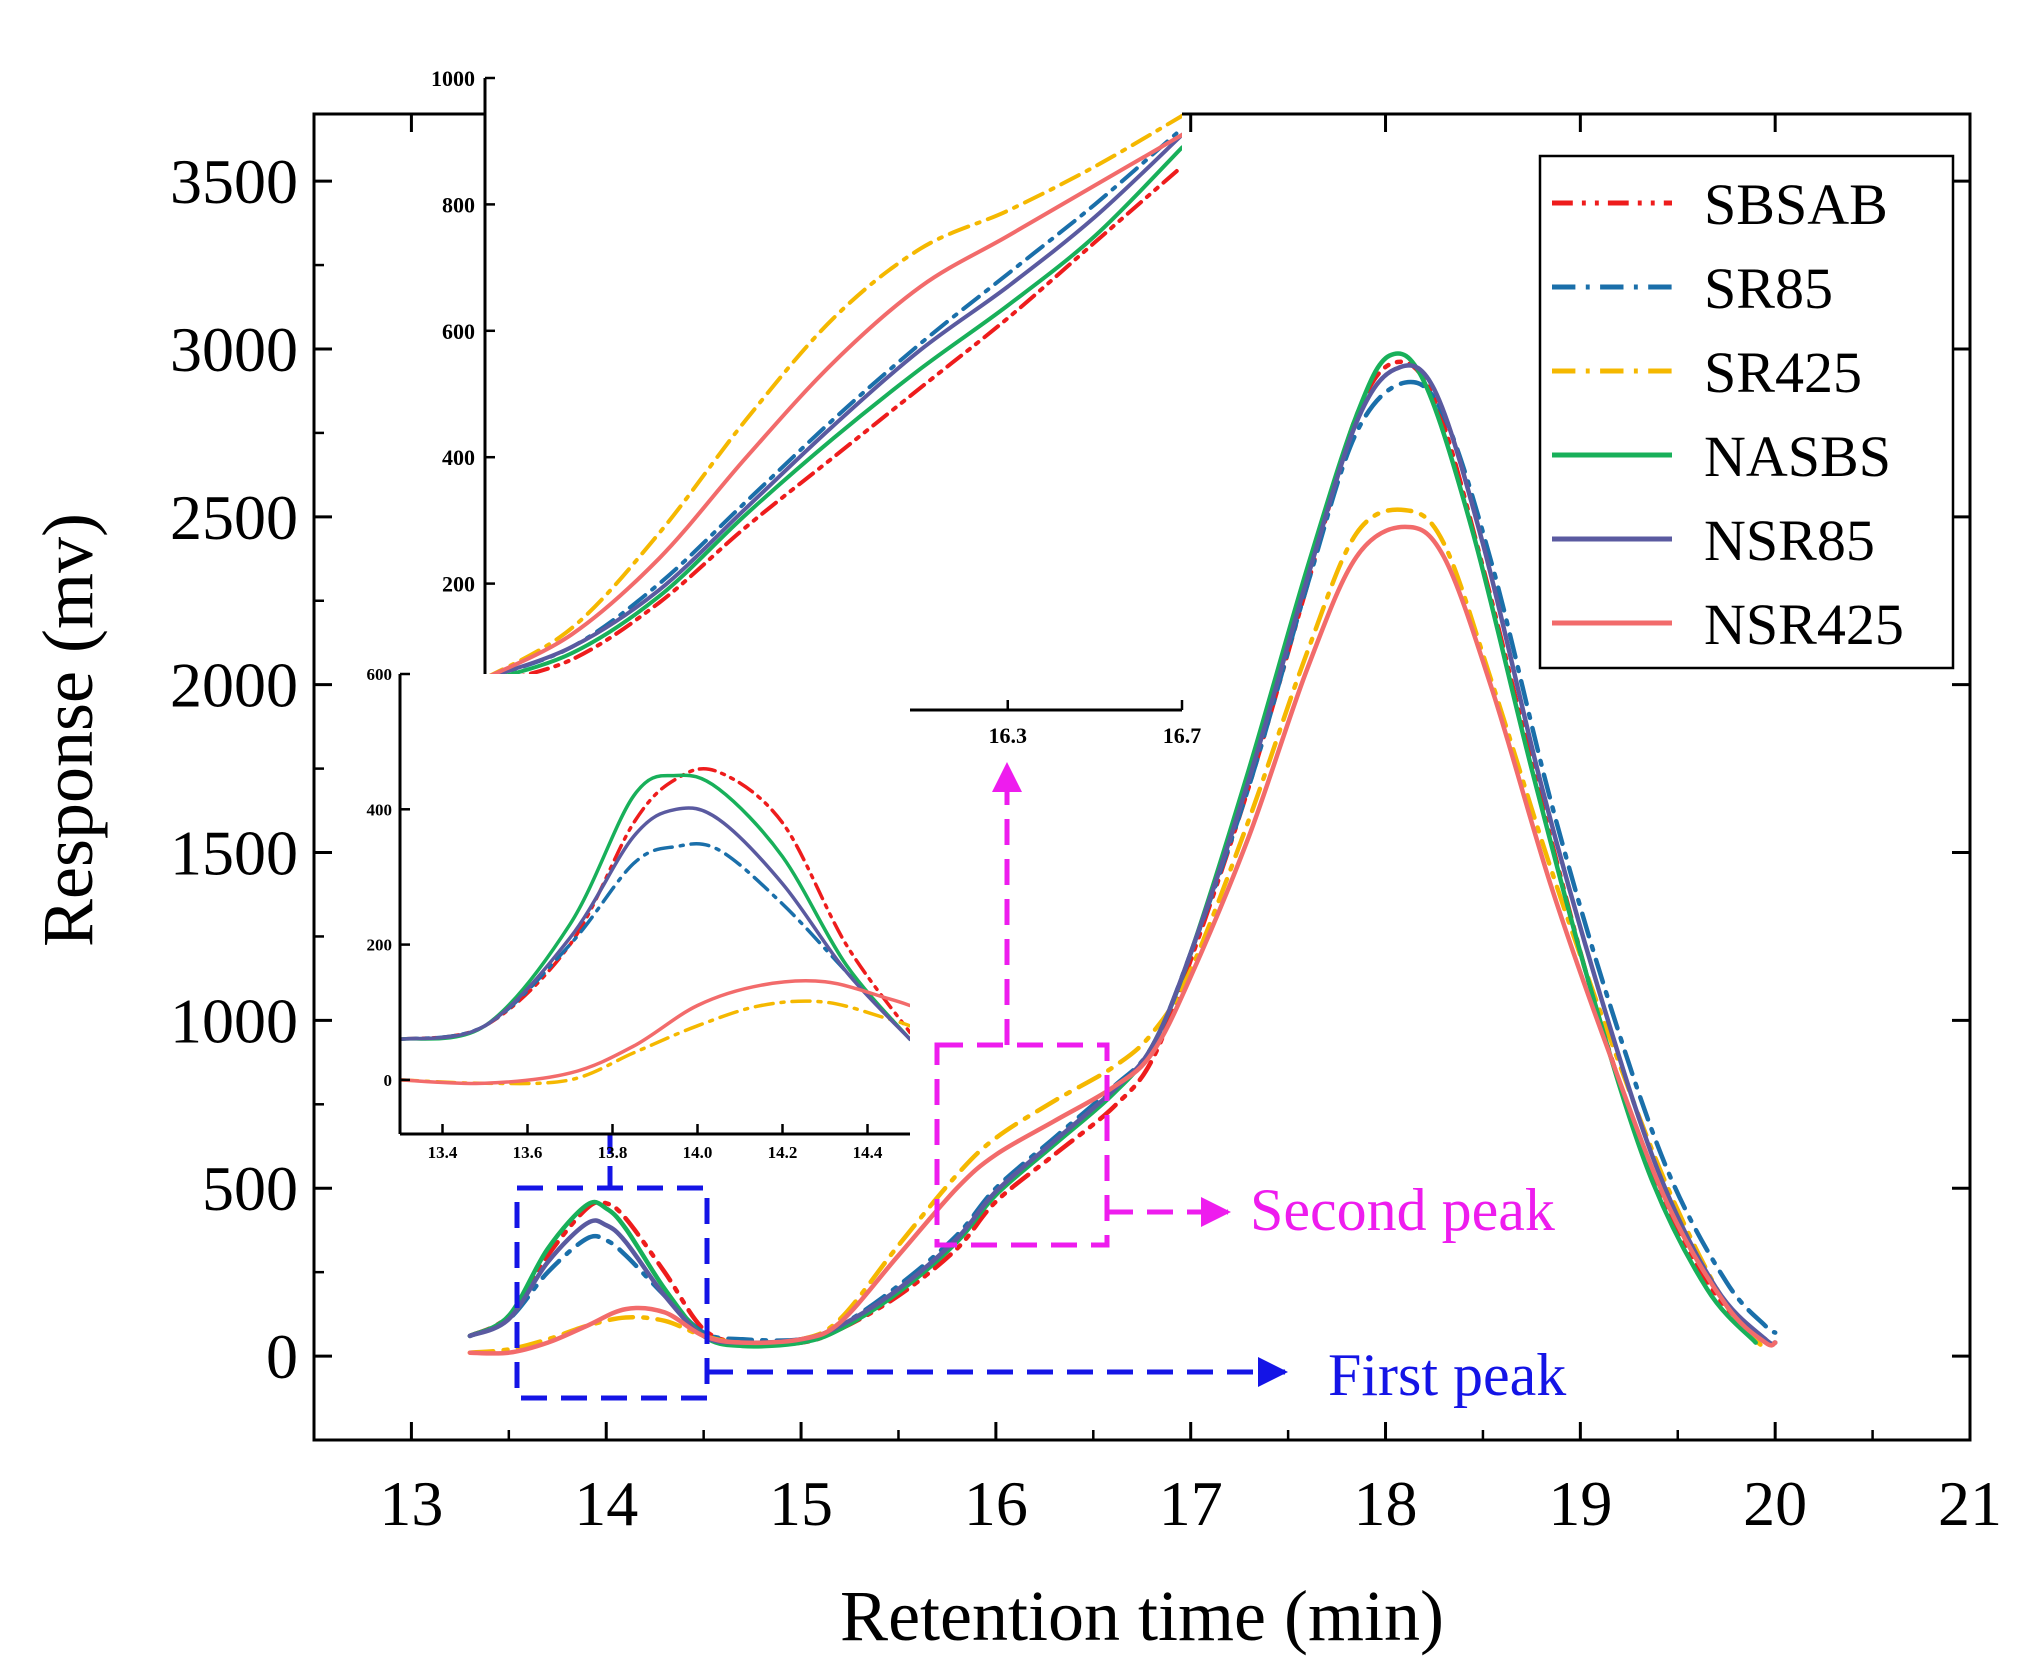 The width and height of the screenshot is (2025, 1672). What do you see at coordinates (1789, 540) in the screenshot?
I see `legend-label-nsr85: NSR85` at bounding box center [1789, 540].